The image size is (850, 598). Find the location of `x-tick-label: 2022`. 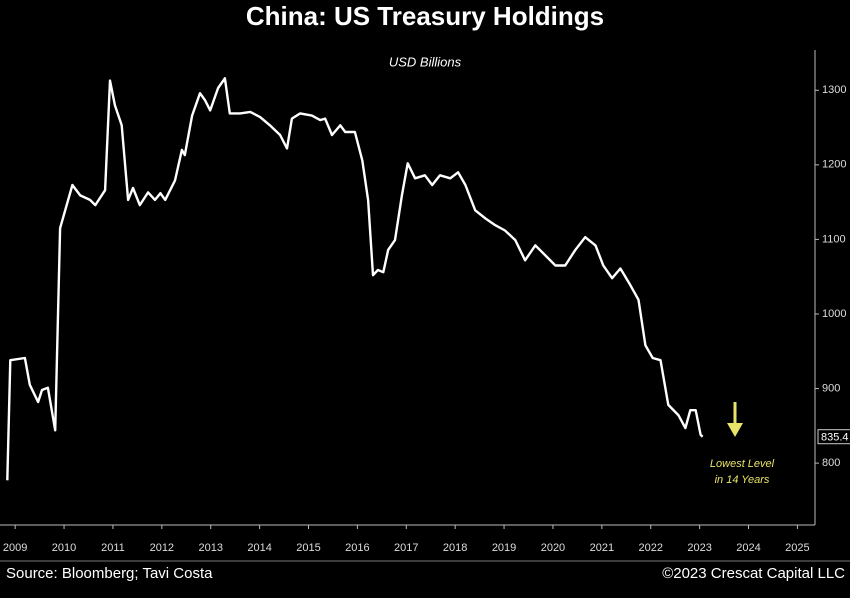

x-tick-label: 2022 is located at coordinates (650, 548).